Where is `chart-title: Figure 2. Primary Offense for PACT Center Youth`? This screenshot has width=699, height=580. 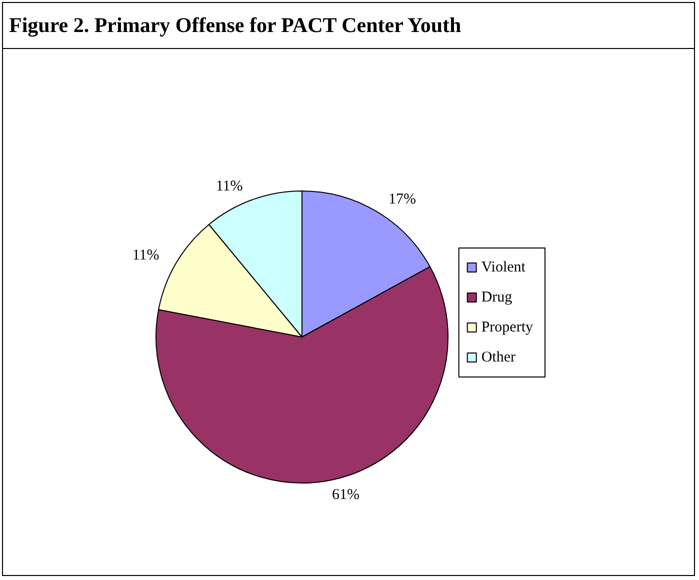 chart-title: Figure 2. Primary Offense for PACT Center Youth is located at coordinates (348, 26).